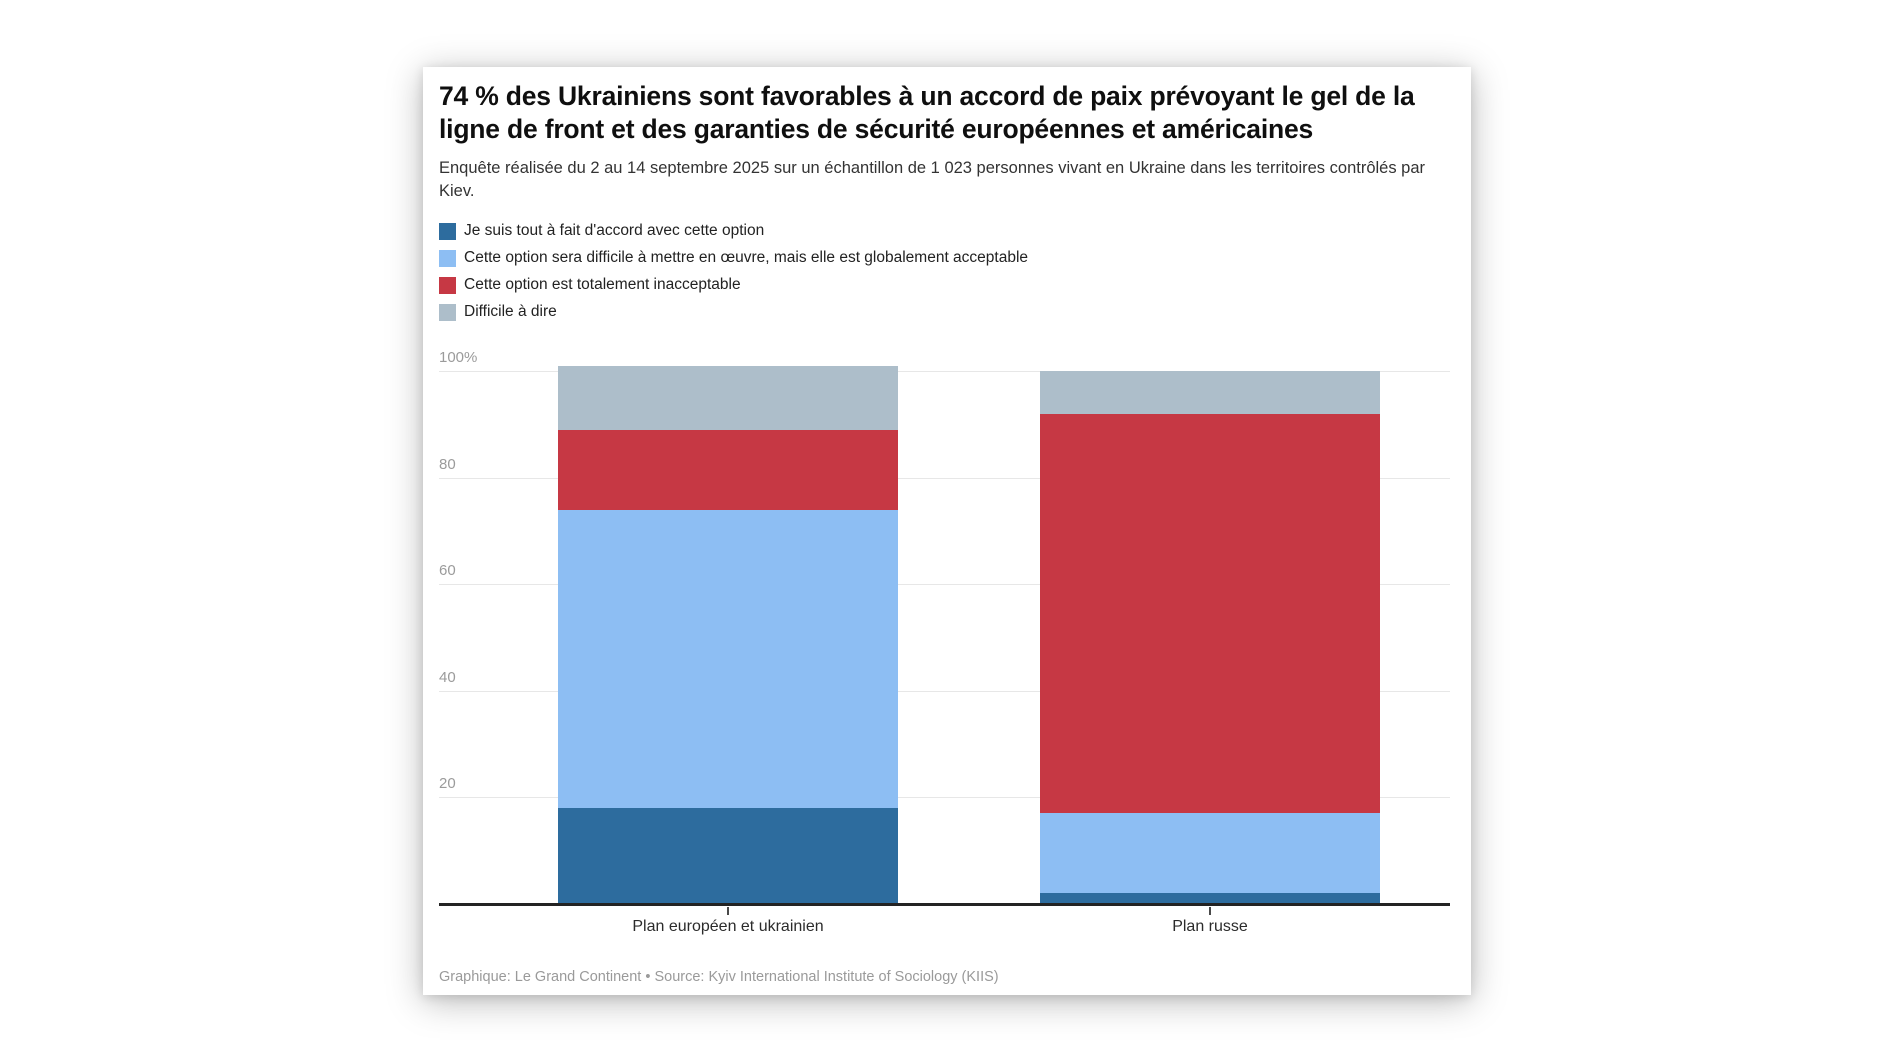 The width and height of the screenshot is (1894, 1060). I want to click on y-tick-label: 40, so click(447, 677).